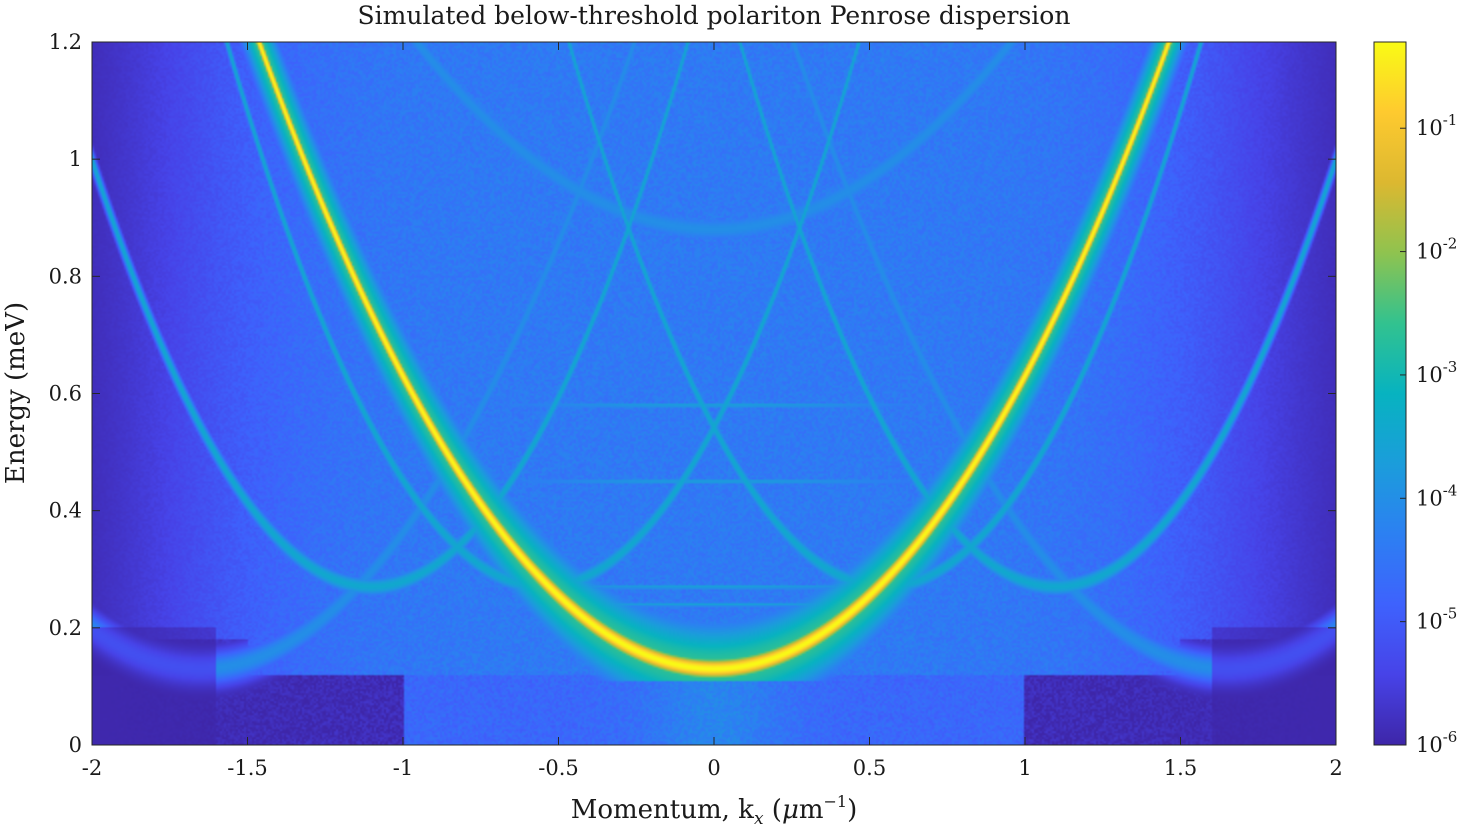  Describe the element at coordinates (65, 276) in the screenshot. I see `y-tick-label: 0.8` at that location.